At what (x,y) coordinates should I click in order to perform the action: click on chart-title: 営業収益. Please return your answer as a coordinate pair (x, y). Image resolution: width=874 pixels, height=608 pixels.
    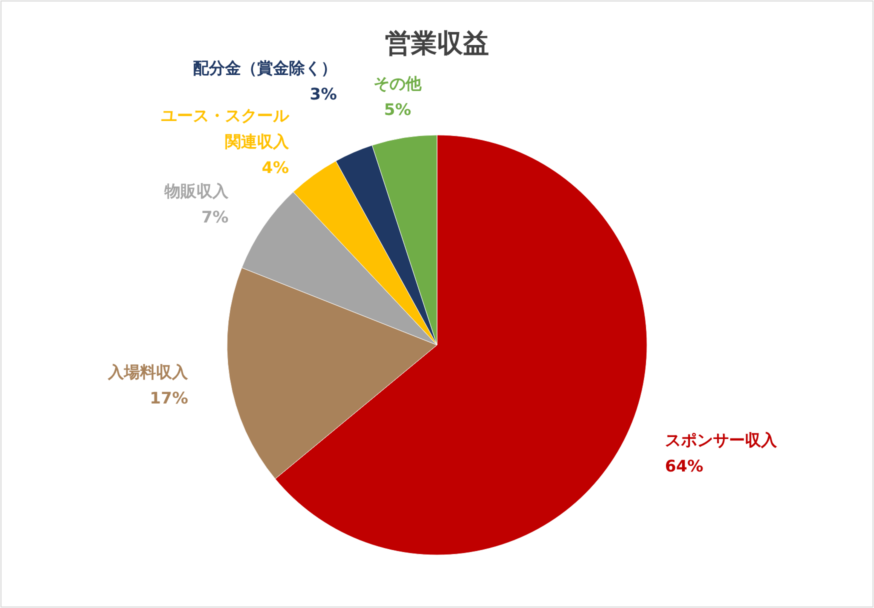
    Looking at the image, I should click on (437, 44).